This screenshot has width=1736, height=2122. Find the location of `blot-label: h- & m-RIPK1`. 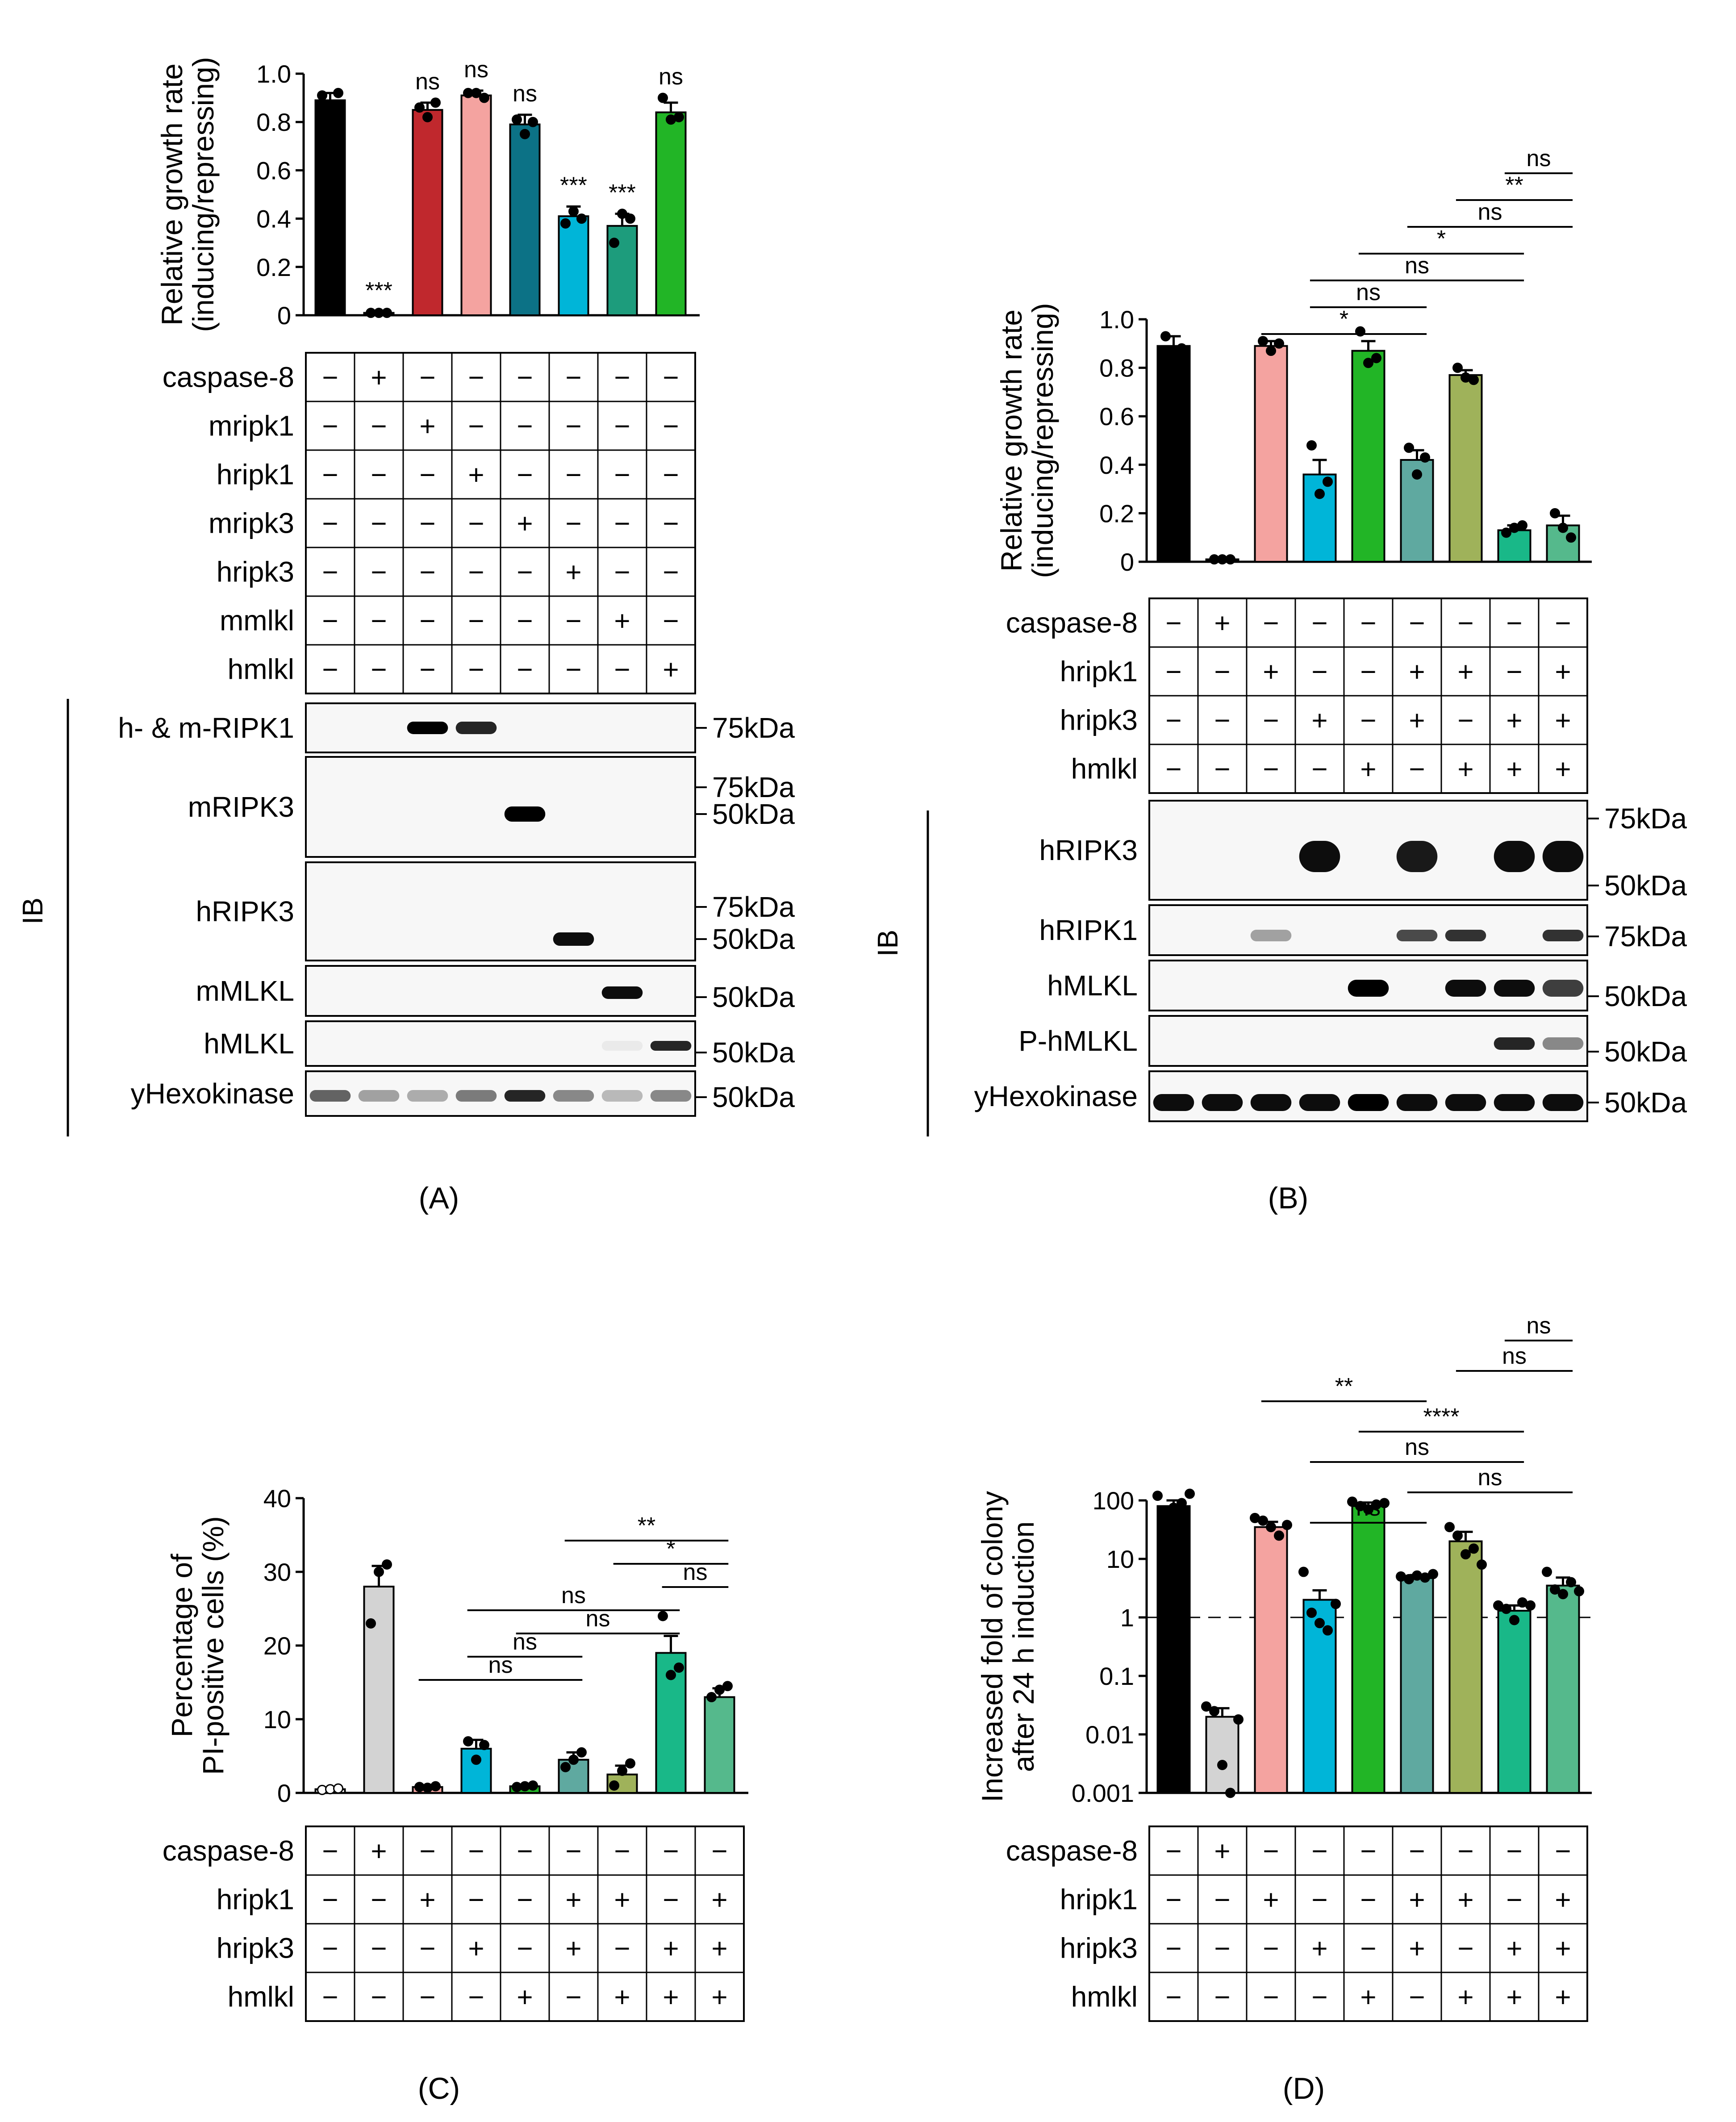

blot-label: h- & m-RIPK1 is located at coordinates (206, 728).